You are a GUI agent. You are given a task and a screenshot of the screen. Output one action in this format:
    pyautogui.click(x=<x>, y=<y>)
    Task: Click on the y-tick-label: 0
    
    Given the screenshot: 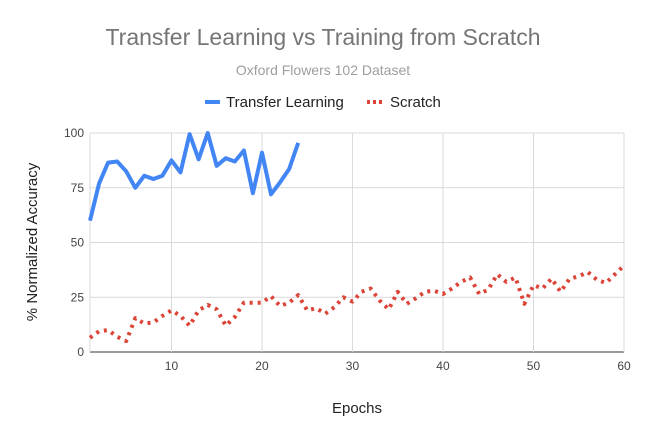 What is the action you would take?
    pyautogui.click(x=80, y=352)
    